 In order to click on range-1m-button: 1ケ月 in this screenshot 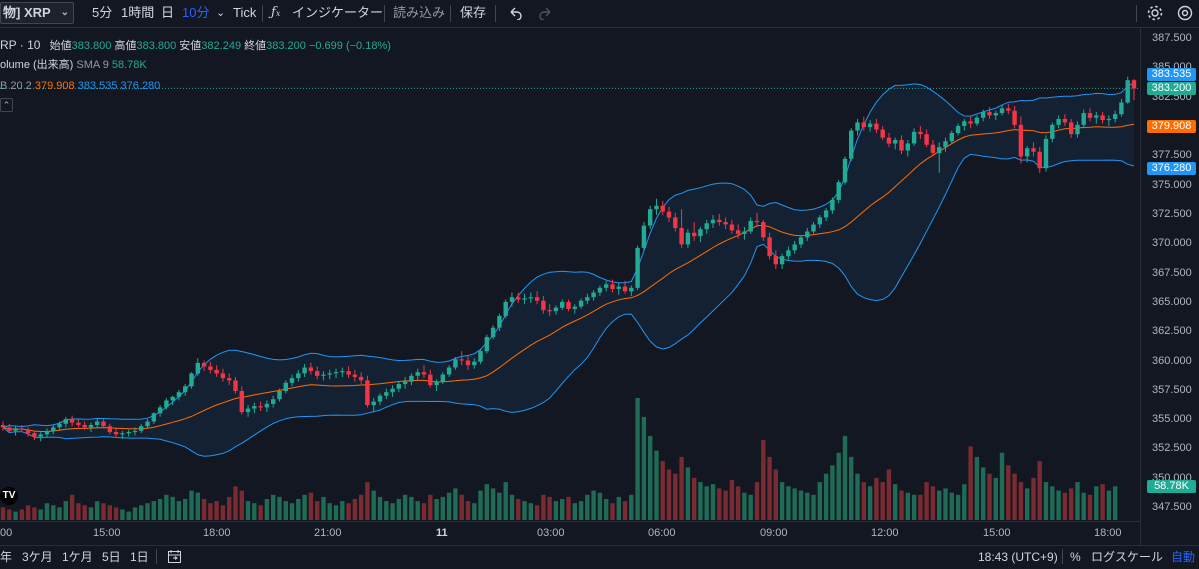, I will do `click(77, 557)`.